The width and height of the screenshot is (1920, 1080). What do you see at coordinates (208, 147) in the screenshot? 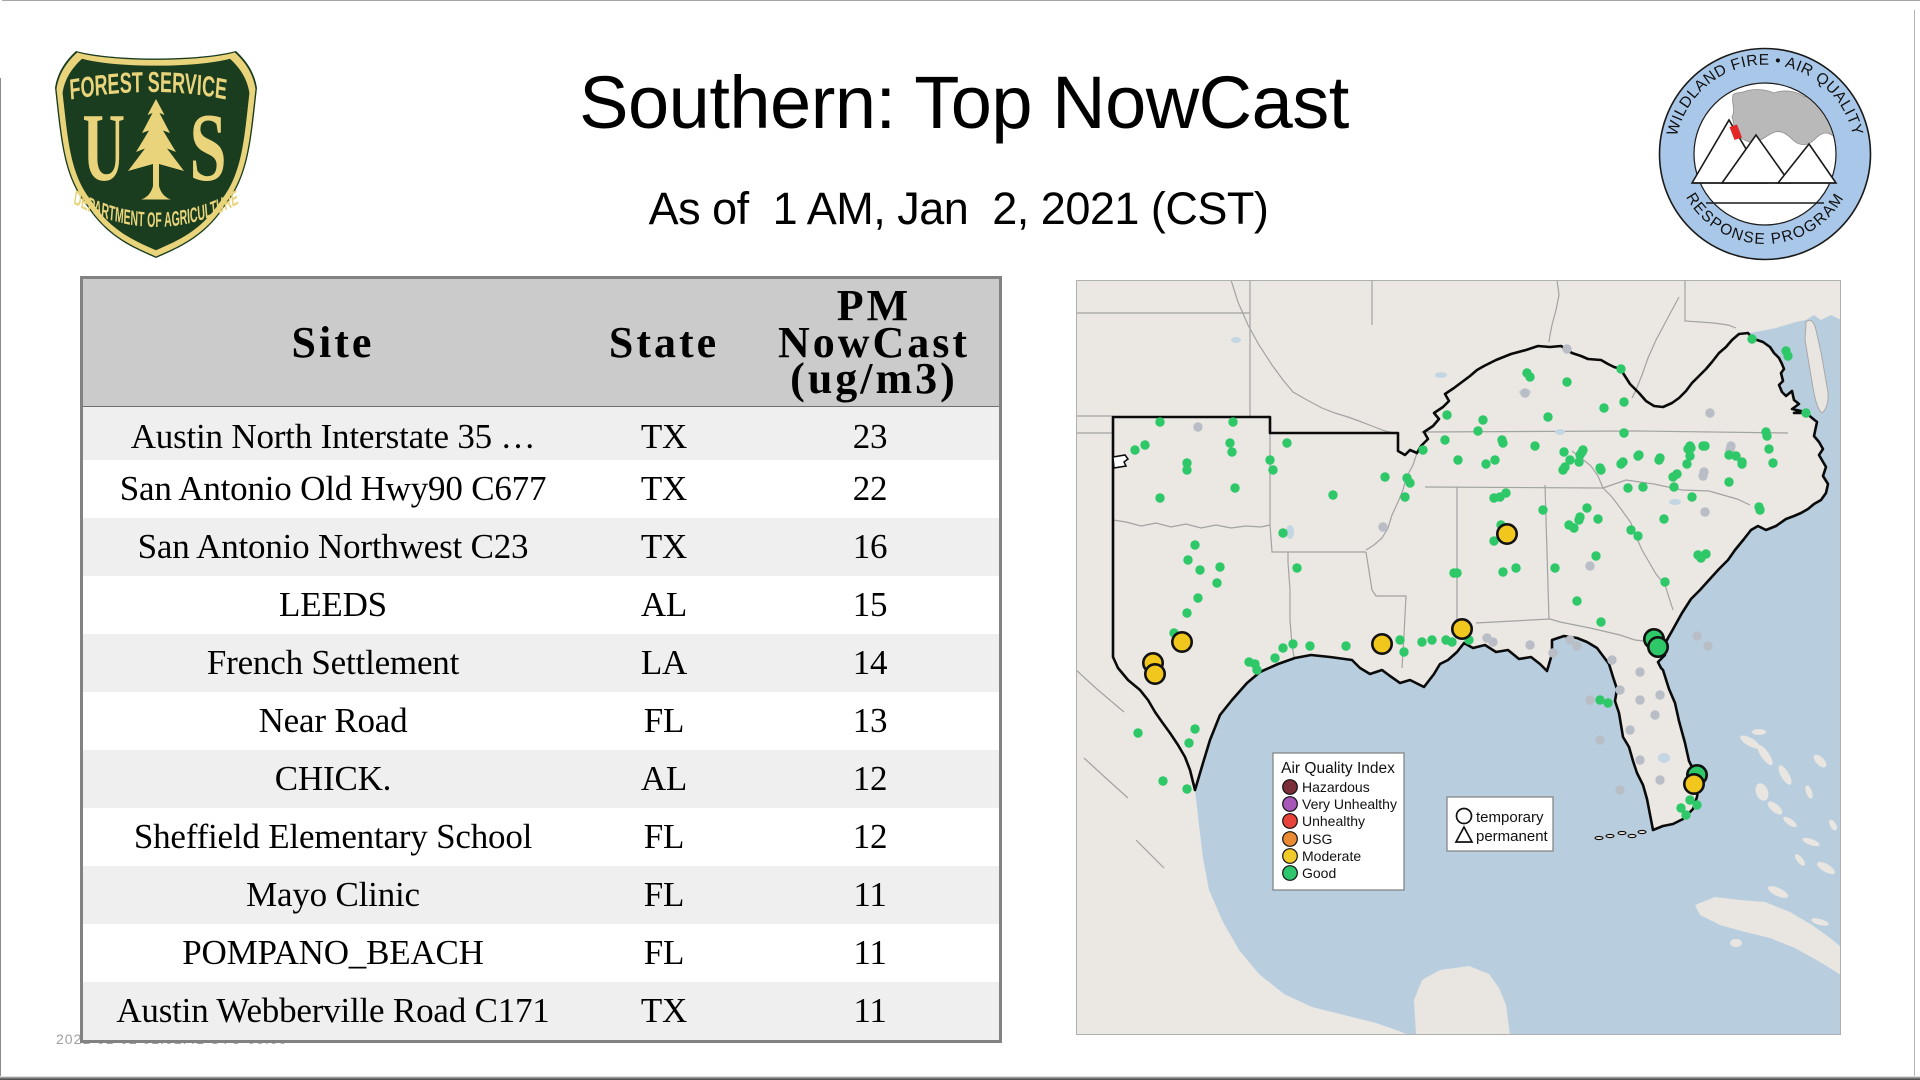
I see `svg-text: S` at bounding box center [208, 147].